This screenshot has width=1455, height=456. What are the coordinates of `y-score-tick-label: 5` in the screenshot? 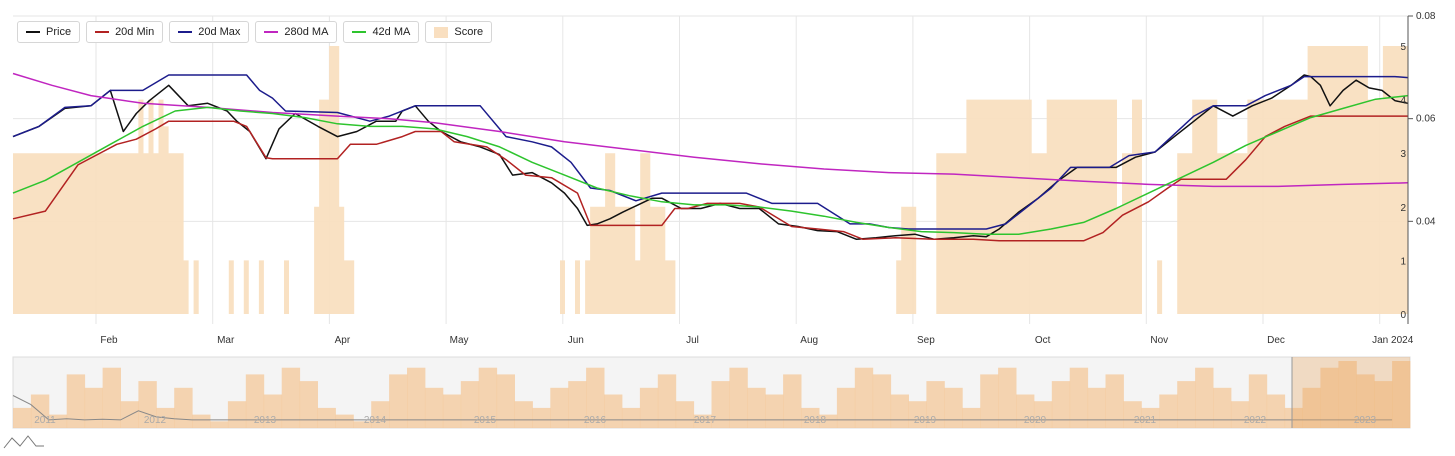 It's located at (1403, 47).